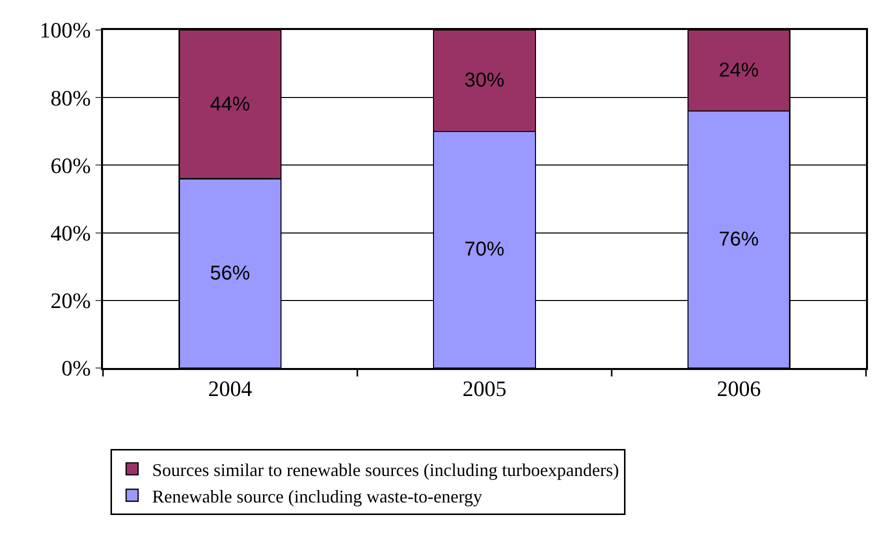 The height and width of the screenshot is (540, 880). What do you see at coordinates (738, 71) in the screenshot?
I see `data-label: 24%` at bounding box center [738, 71].